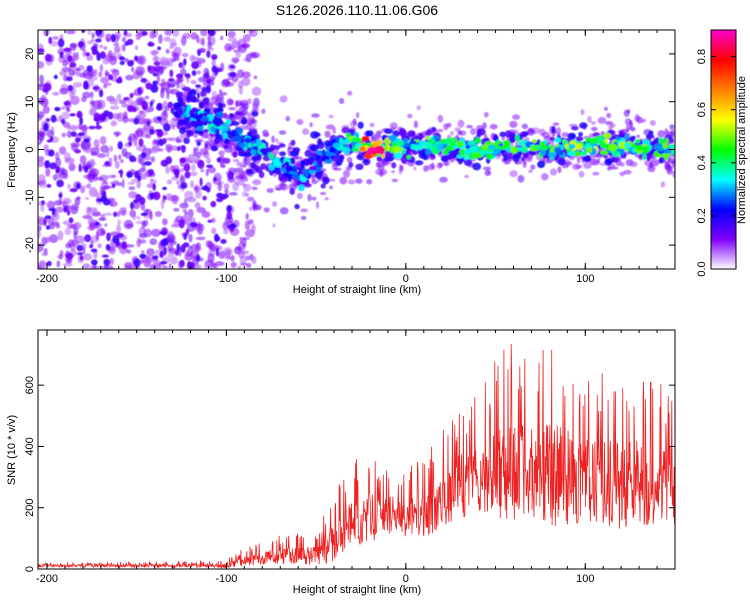 Image resolution: width=750 pixels, height=600 pixels. I want to click on snr-x-label: Height of straight line (km), so click(357, 590).